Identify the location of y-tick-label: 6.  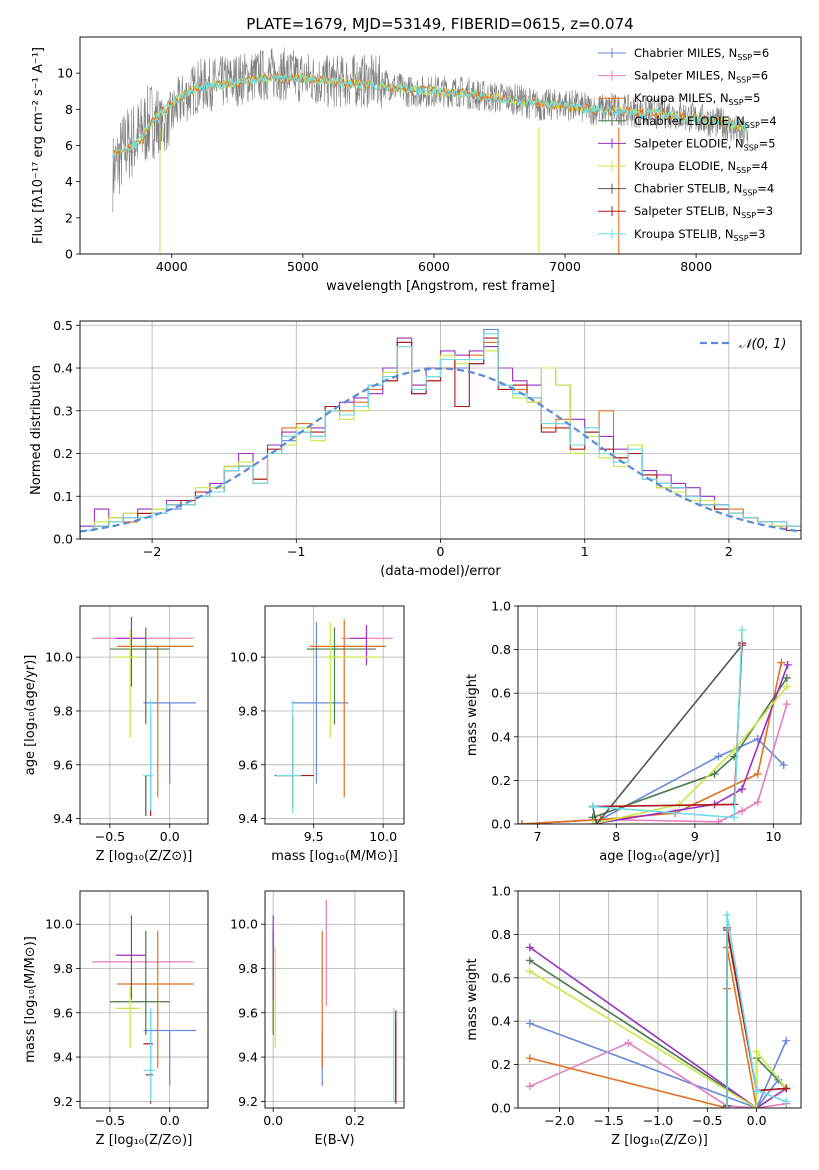
(69, 145).